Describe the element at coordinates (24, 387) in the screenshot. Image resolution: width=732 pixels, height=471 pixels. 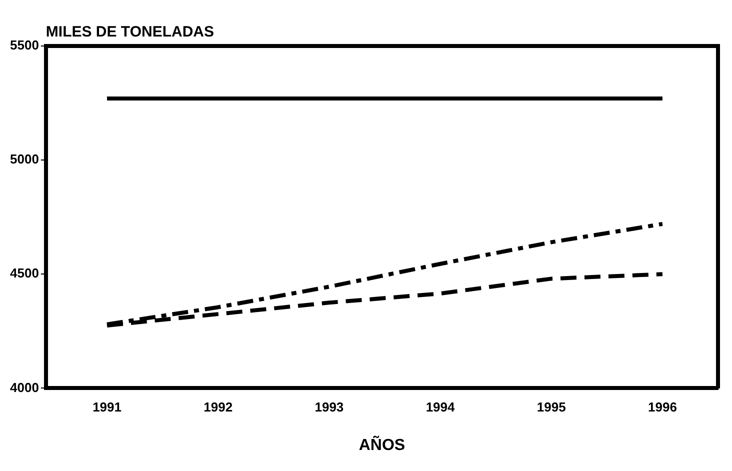
I see `y-tick-label: 4000` at that location.